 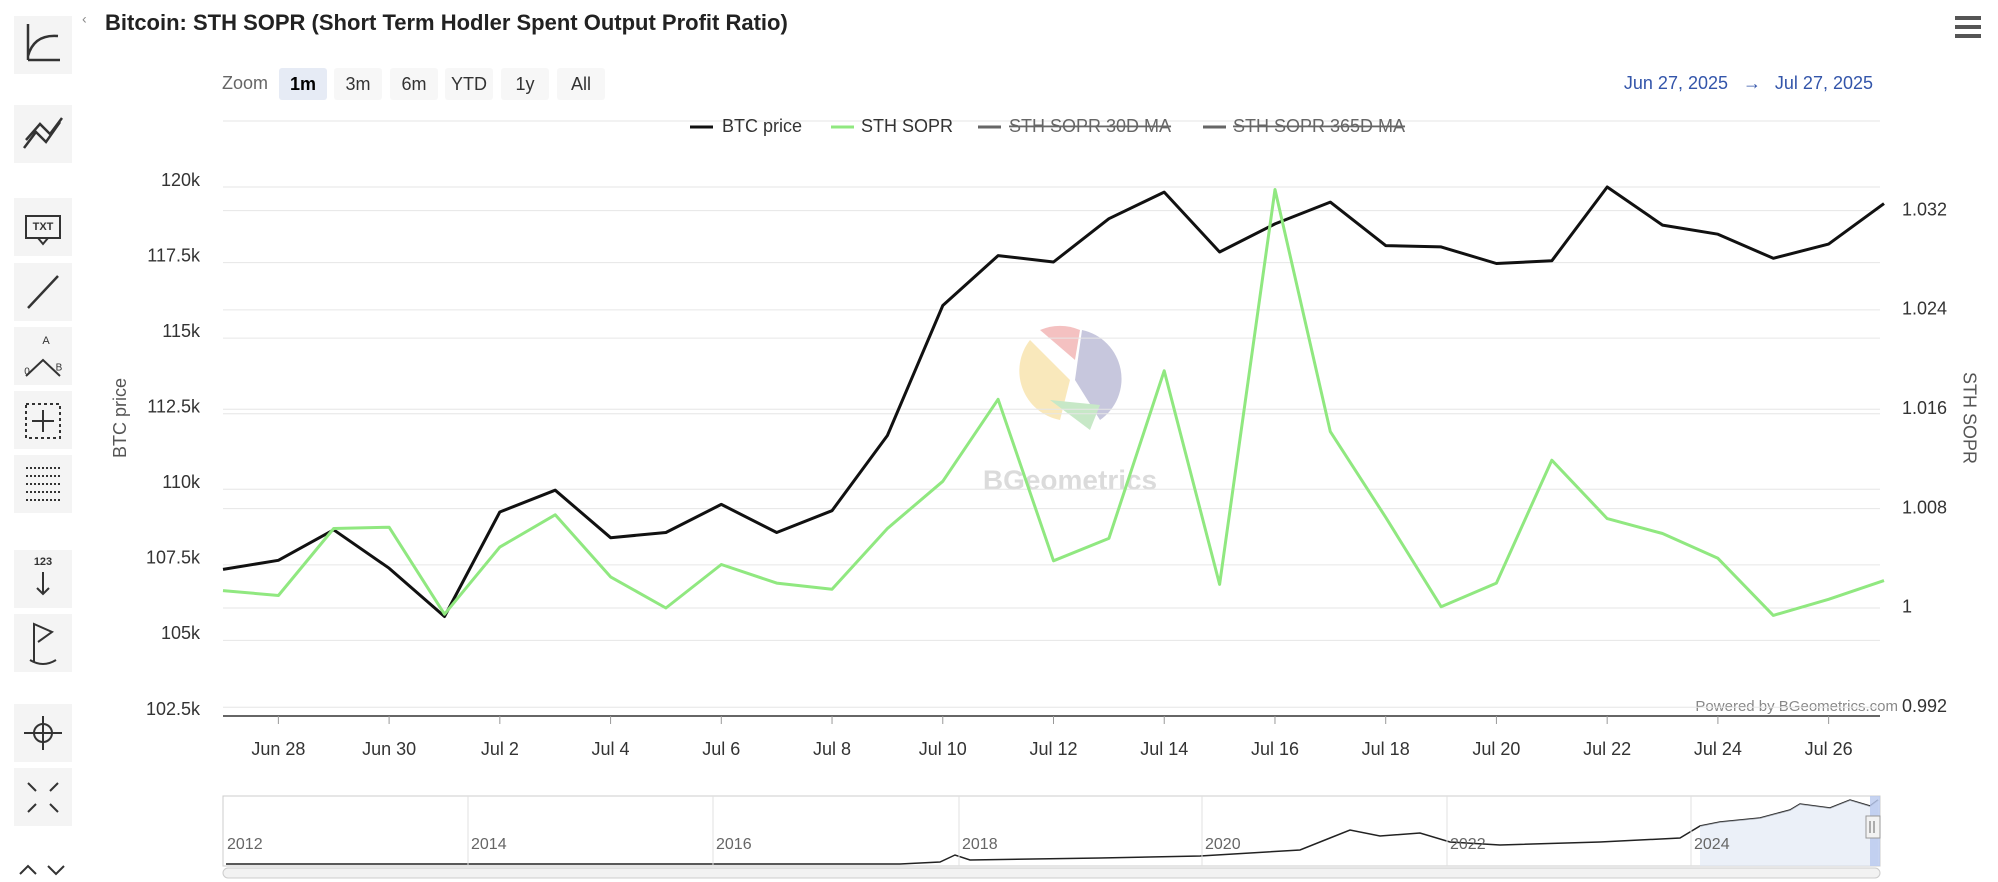 What do you see at coordinates (762, 126) in the screenshot?
I see `legend-item: BTC price` at bounding box center [762, 126].